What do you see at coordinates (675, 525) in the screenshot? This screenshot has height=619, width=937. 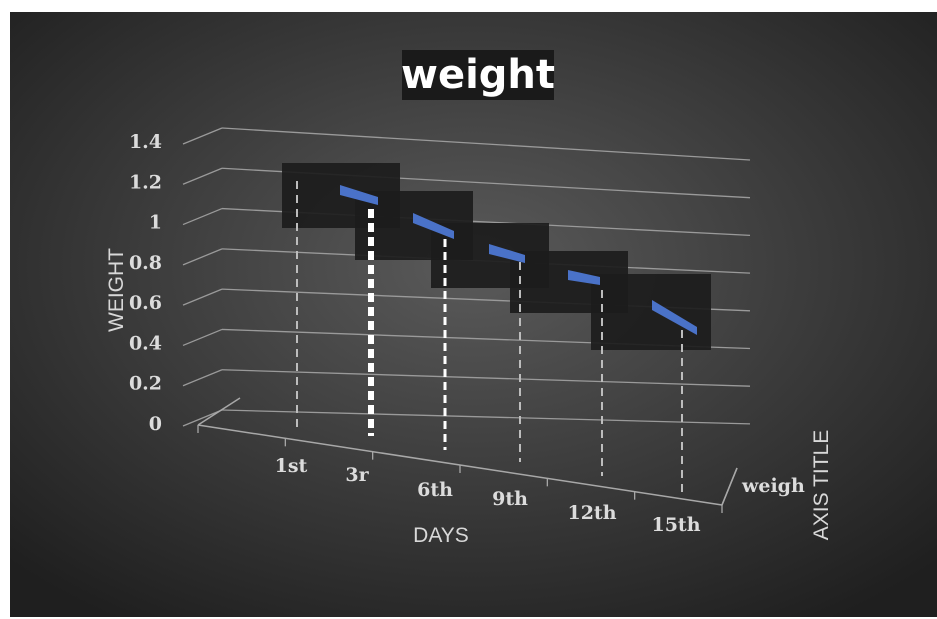 I see `x-tick-label: 15th` at bounding box center [675, 525].